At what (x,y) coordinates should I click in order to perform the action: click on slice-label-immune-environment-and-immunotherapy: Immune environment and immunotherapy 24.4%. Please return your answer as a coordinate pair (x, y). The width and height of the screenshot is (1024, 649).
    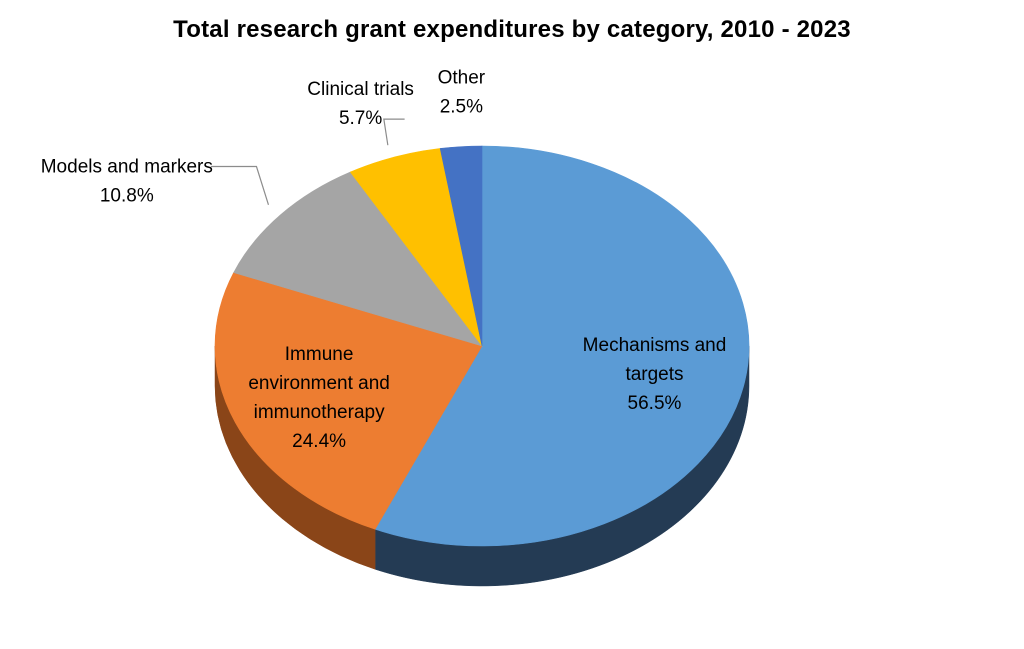
    Looking at the image, I should click on (319, 398).